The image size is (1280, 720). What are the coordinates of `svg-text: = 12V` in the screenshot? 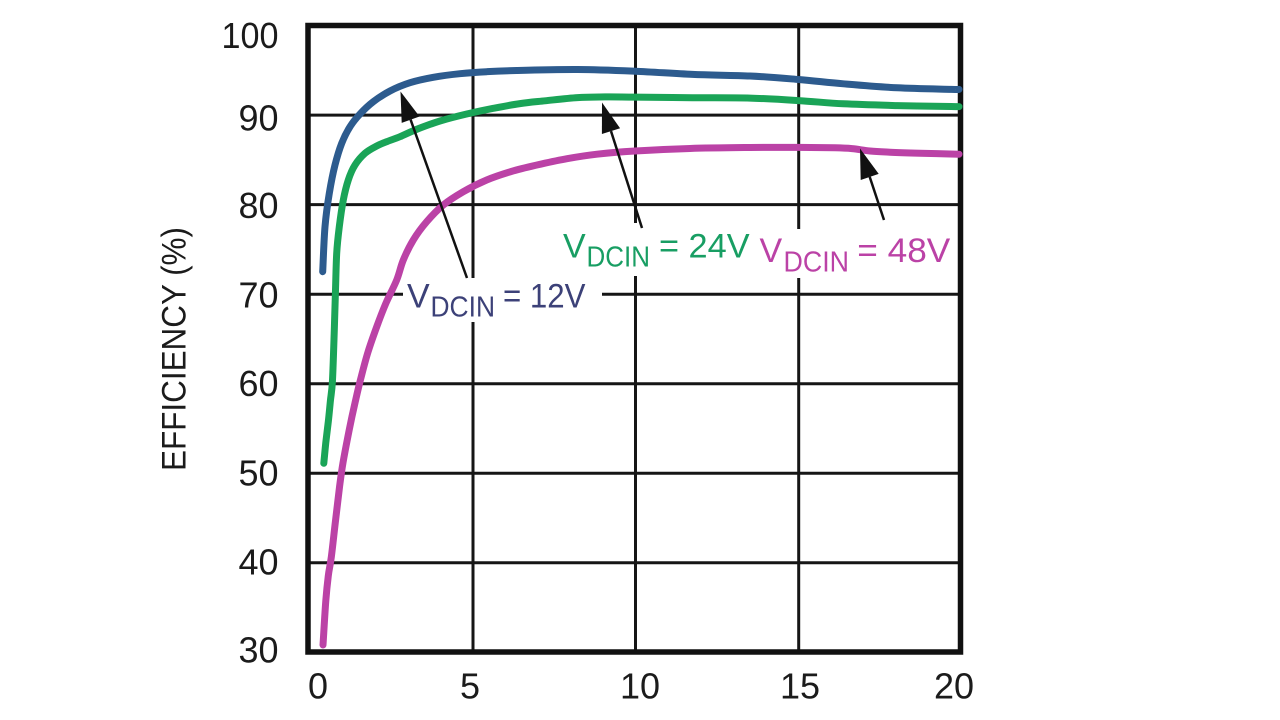 It's located at (544, 297).